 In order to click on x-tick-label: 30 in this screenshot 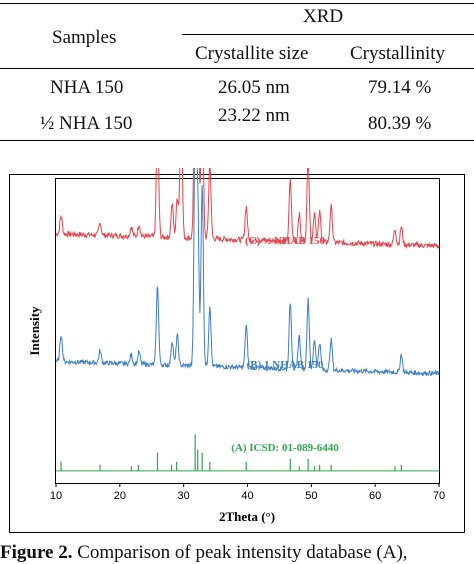, I will do `click(184, 496)`.